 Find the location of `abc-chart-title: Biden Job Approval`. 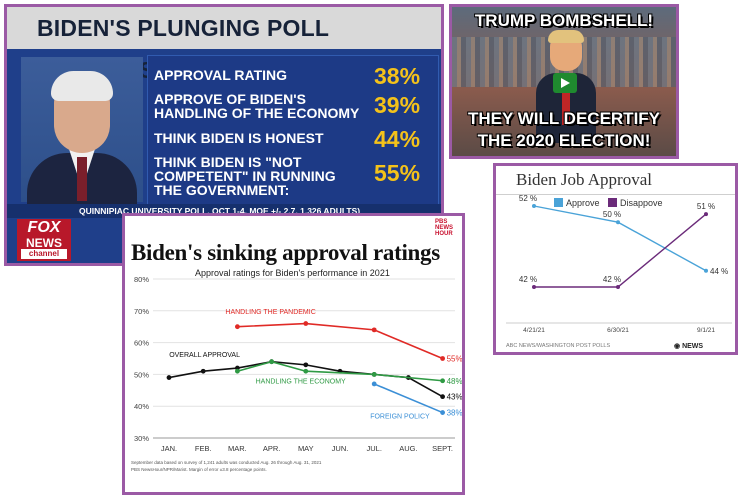

abc-chart-title: Biden Job Approval is located at coordinates (584, 179).